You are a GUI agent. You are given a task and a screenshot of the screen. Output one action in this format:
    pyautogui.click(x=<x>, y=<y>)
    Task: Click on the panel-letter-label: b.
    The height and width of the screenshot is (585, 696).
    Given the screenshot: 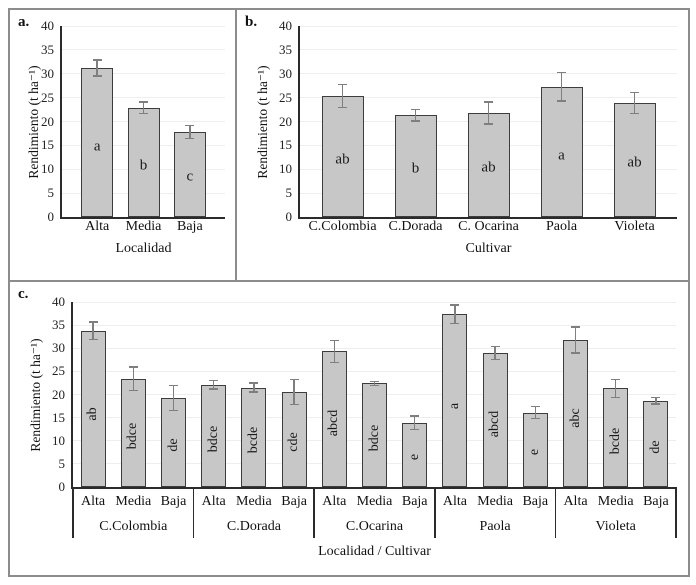 What is the action you would take?
    pyautogui.click(x=251, y=22)
    